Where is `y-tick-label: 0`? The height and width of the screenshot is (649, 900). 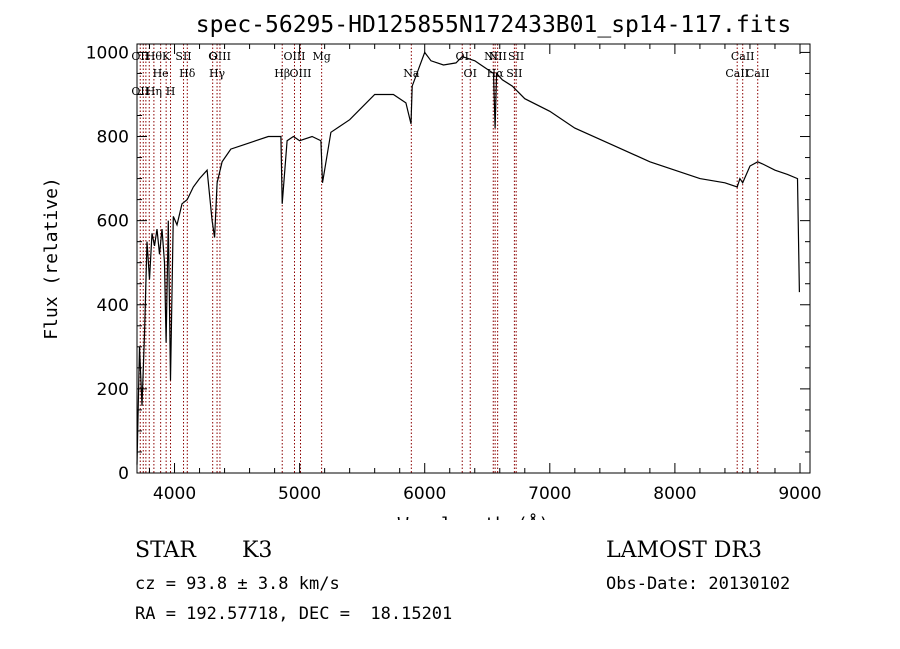 y-tick-label: 0 is located at coordinates (123, 474).